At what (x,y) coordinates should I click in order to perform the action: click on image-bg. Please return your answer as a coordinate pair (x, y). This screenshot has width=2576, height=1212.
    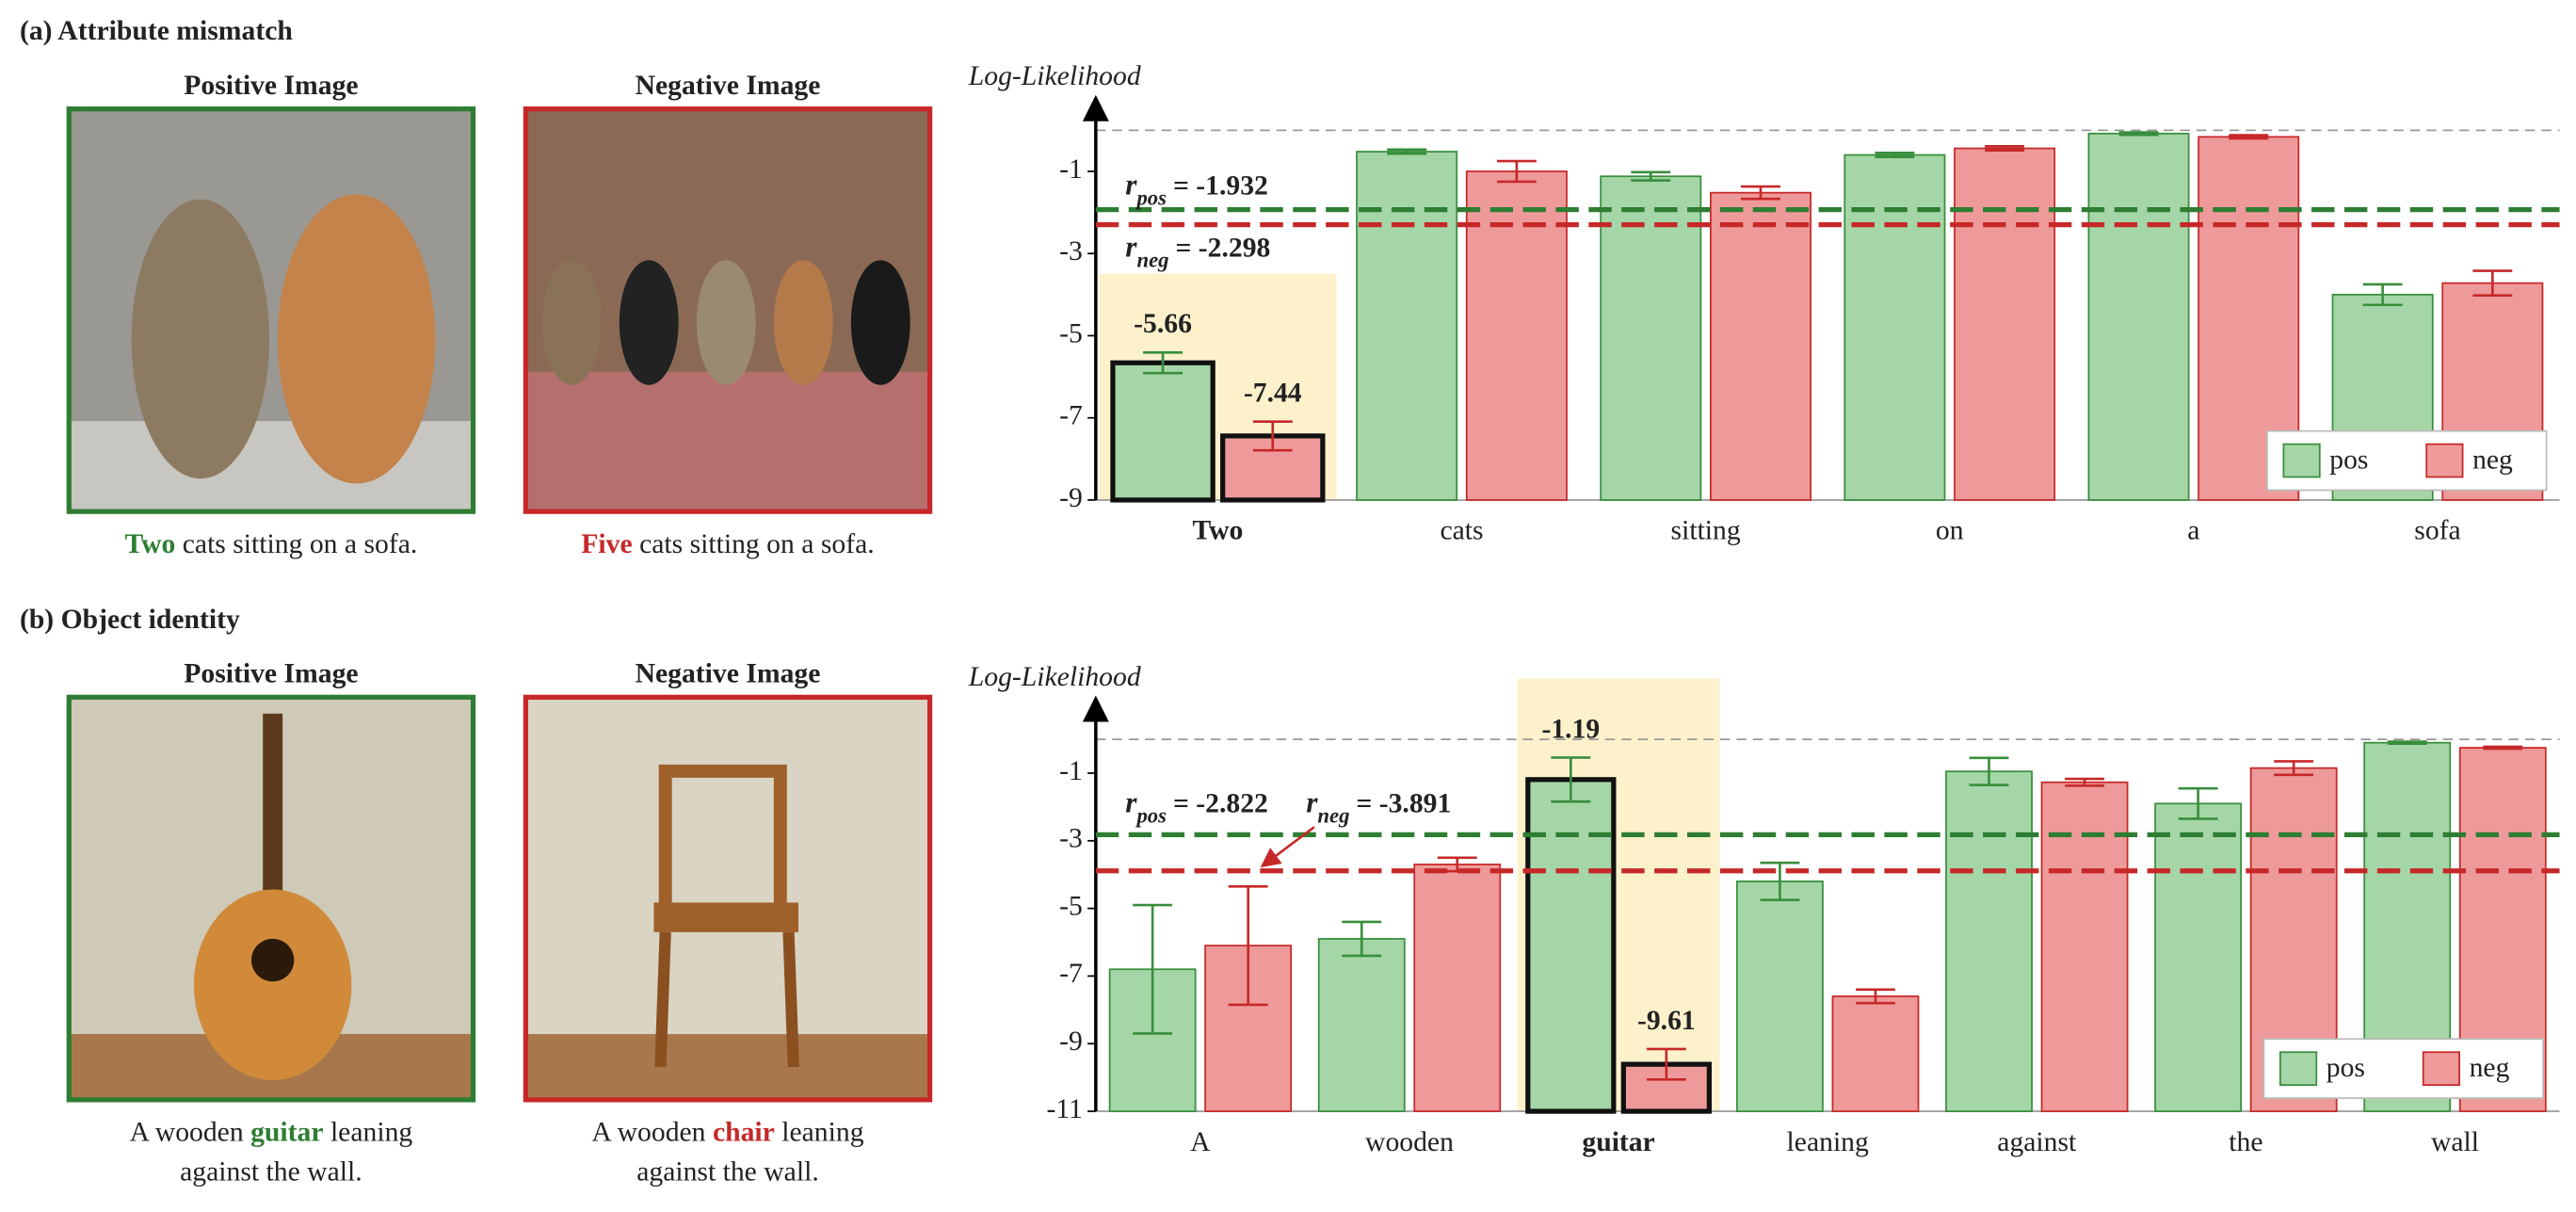
    Looking at the image, I should click on (727, 898).